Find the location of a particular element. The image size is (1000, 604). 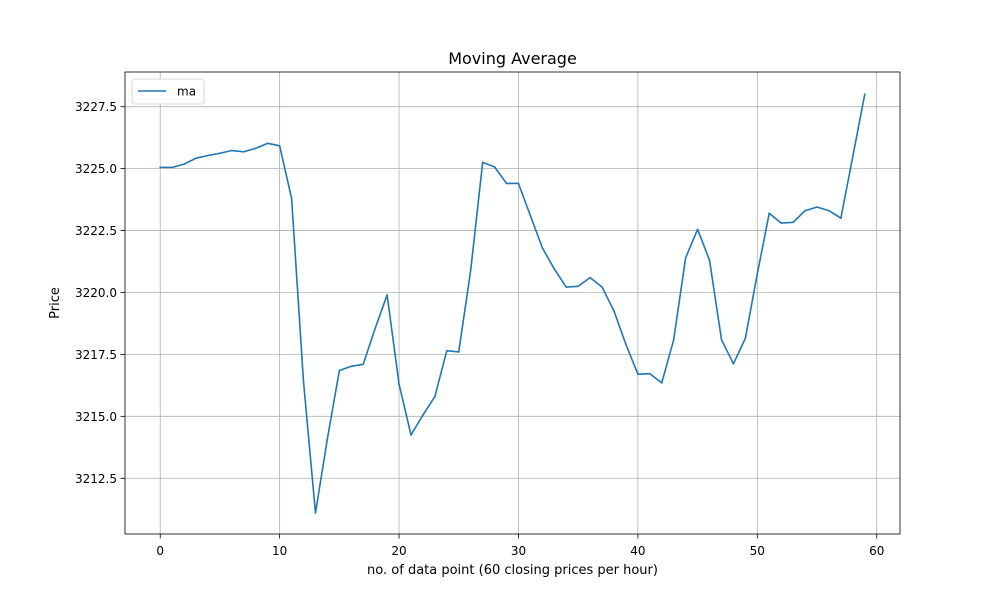

chart-title: Moving Average is located at coordinates (512, 58).